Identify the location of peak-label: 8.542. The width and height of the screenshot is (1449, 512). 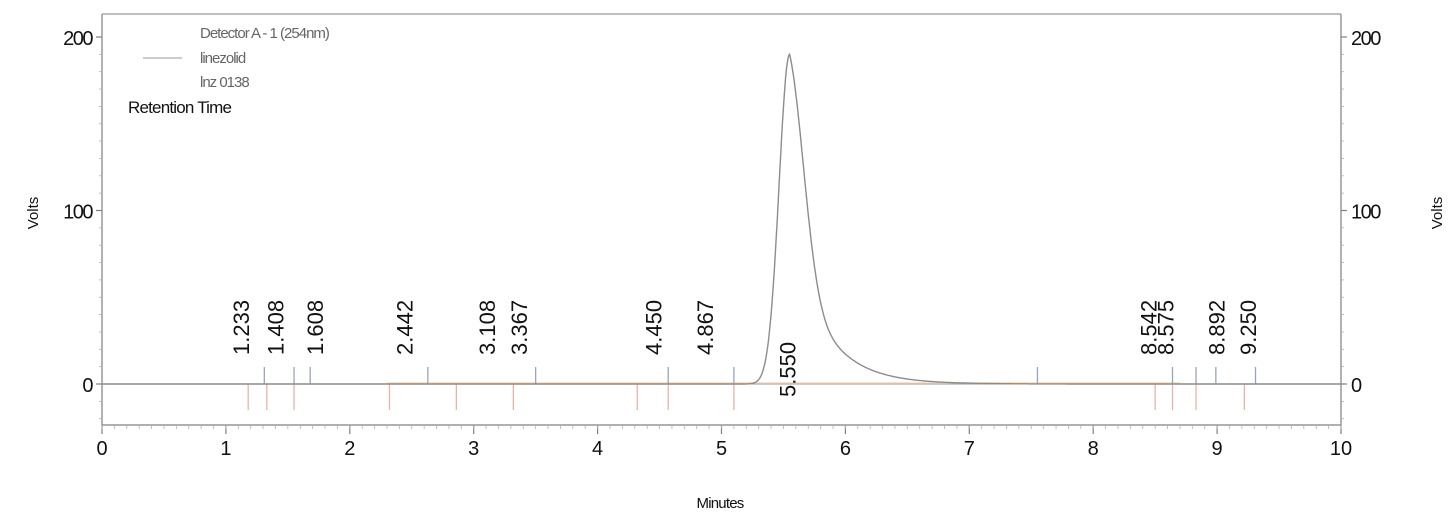
(1148, 327).